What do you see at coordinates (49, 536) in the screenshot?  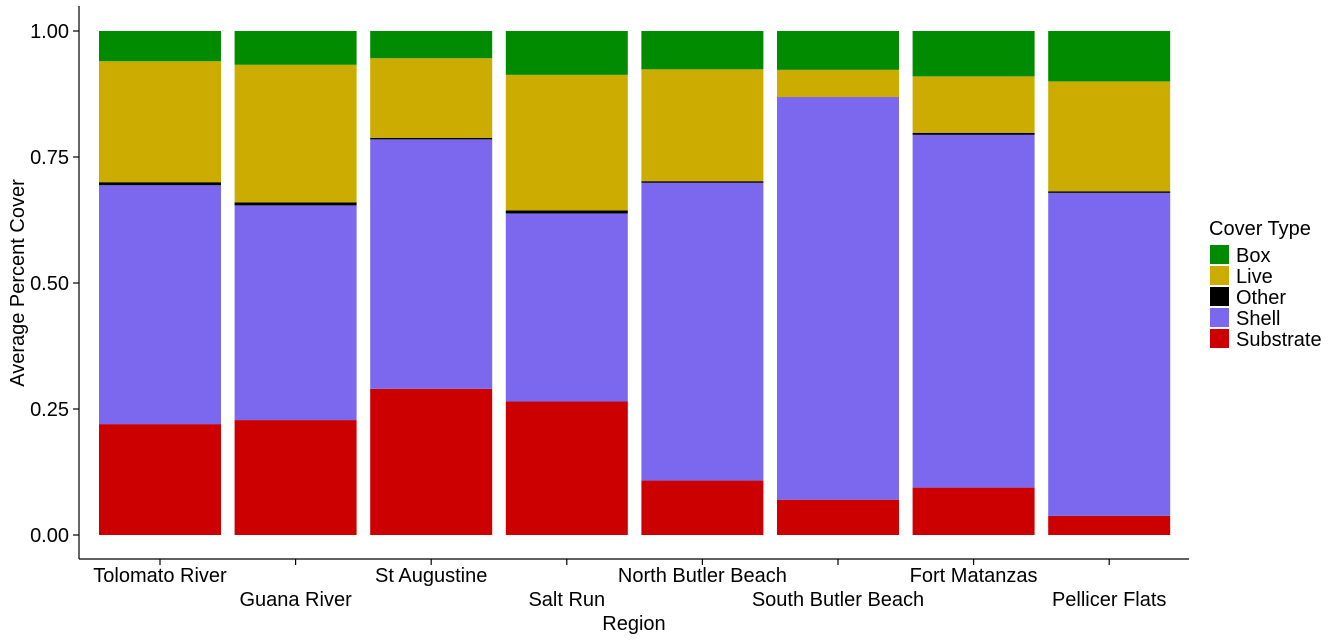 I see `y-tick-label: 0.00` at bounding box center [49, 536].